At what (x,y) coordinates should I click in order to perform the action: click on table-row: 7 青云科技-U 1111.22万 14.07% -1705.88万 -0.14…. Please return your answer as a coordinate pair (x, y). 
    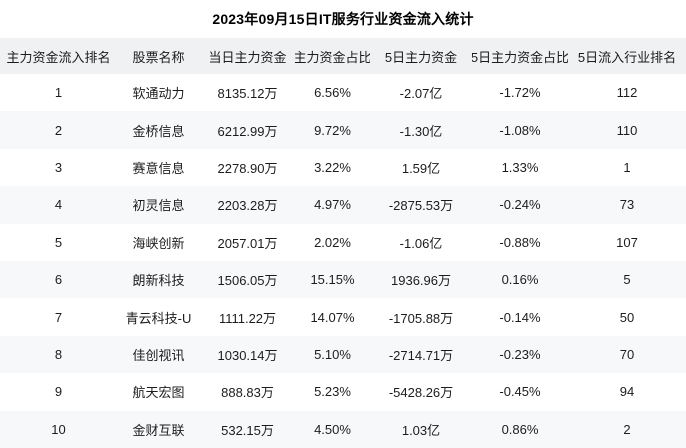
    Looking at the image, I should click on (343, 317).